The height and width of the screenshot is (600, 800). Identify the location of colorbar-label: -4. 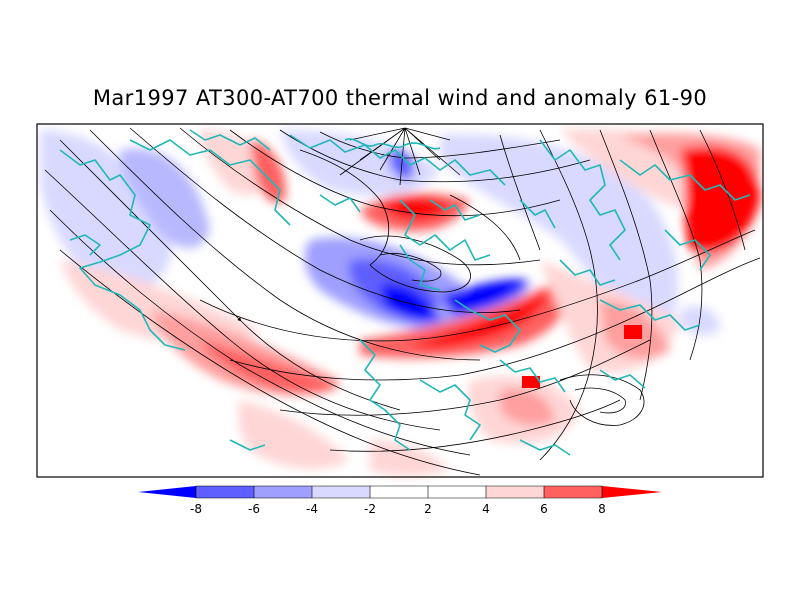
(312, 509).